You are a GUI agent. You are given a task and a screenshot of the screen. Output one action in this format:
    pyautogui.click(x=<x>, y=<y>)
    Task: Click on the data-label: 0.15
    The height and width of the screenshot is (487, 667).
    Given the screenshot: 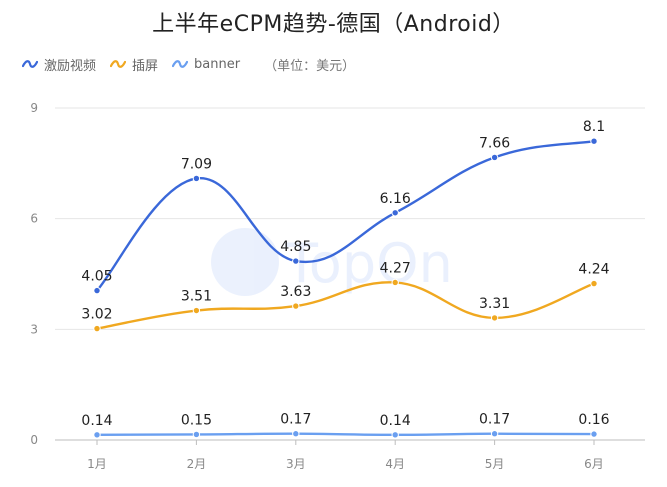 What is the action you would take?
    pyautogui.click(x=196, y=420)
    